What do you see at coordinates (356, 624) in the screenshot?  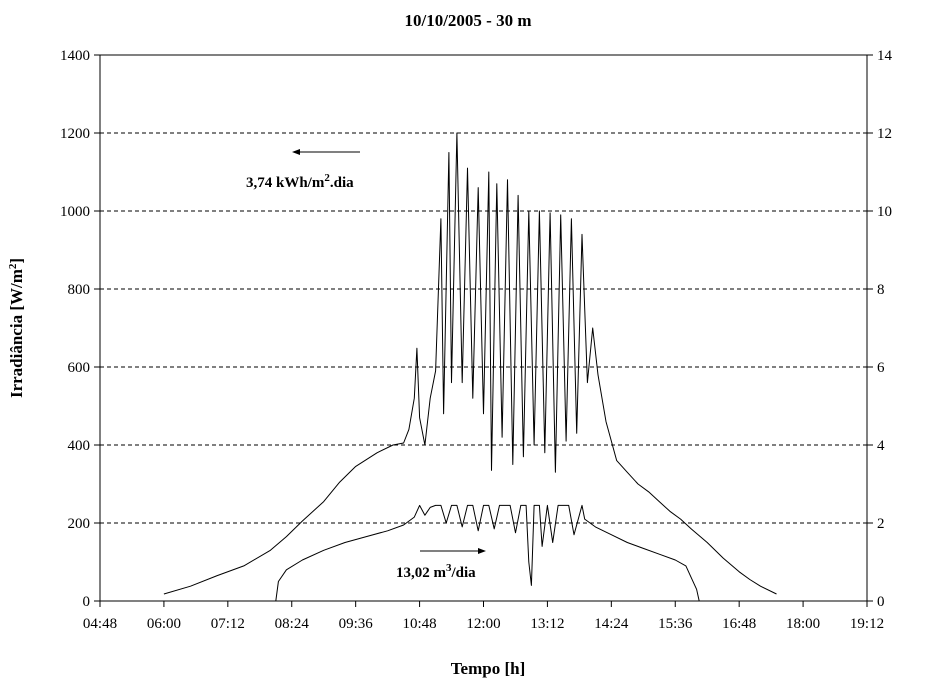 I see `x-tick-label: 09:36` at bounding box center [356, 624].